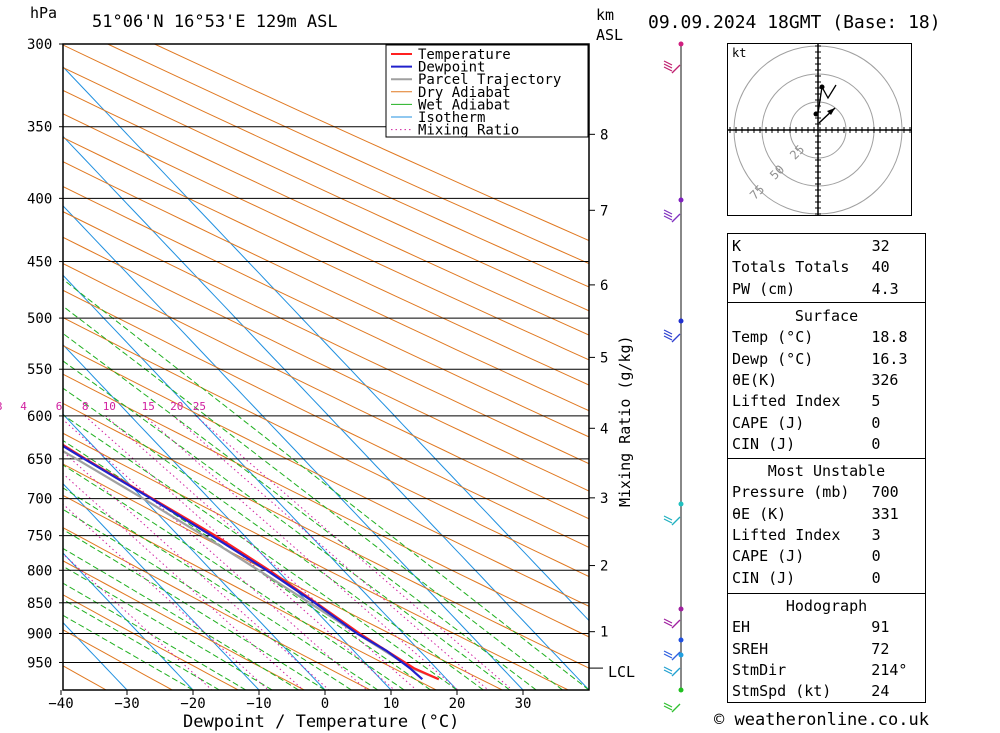 This screenshot has width=1000, height=733. What do you see at coordinates (786, 401) in the screenshot?
I see `surface-row-label: Lifted Index` at bounding box center [786, 401].